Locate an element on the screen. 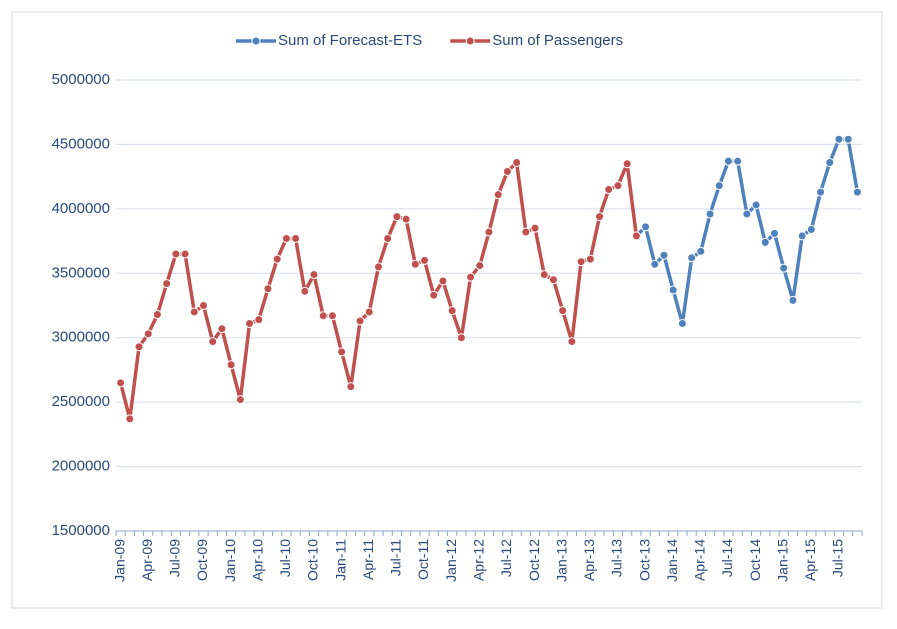  x-tick-label: Oct-12 is located at coordinates (534, 560).